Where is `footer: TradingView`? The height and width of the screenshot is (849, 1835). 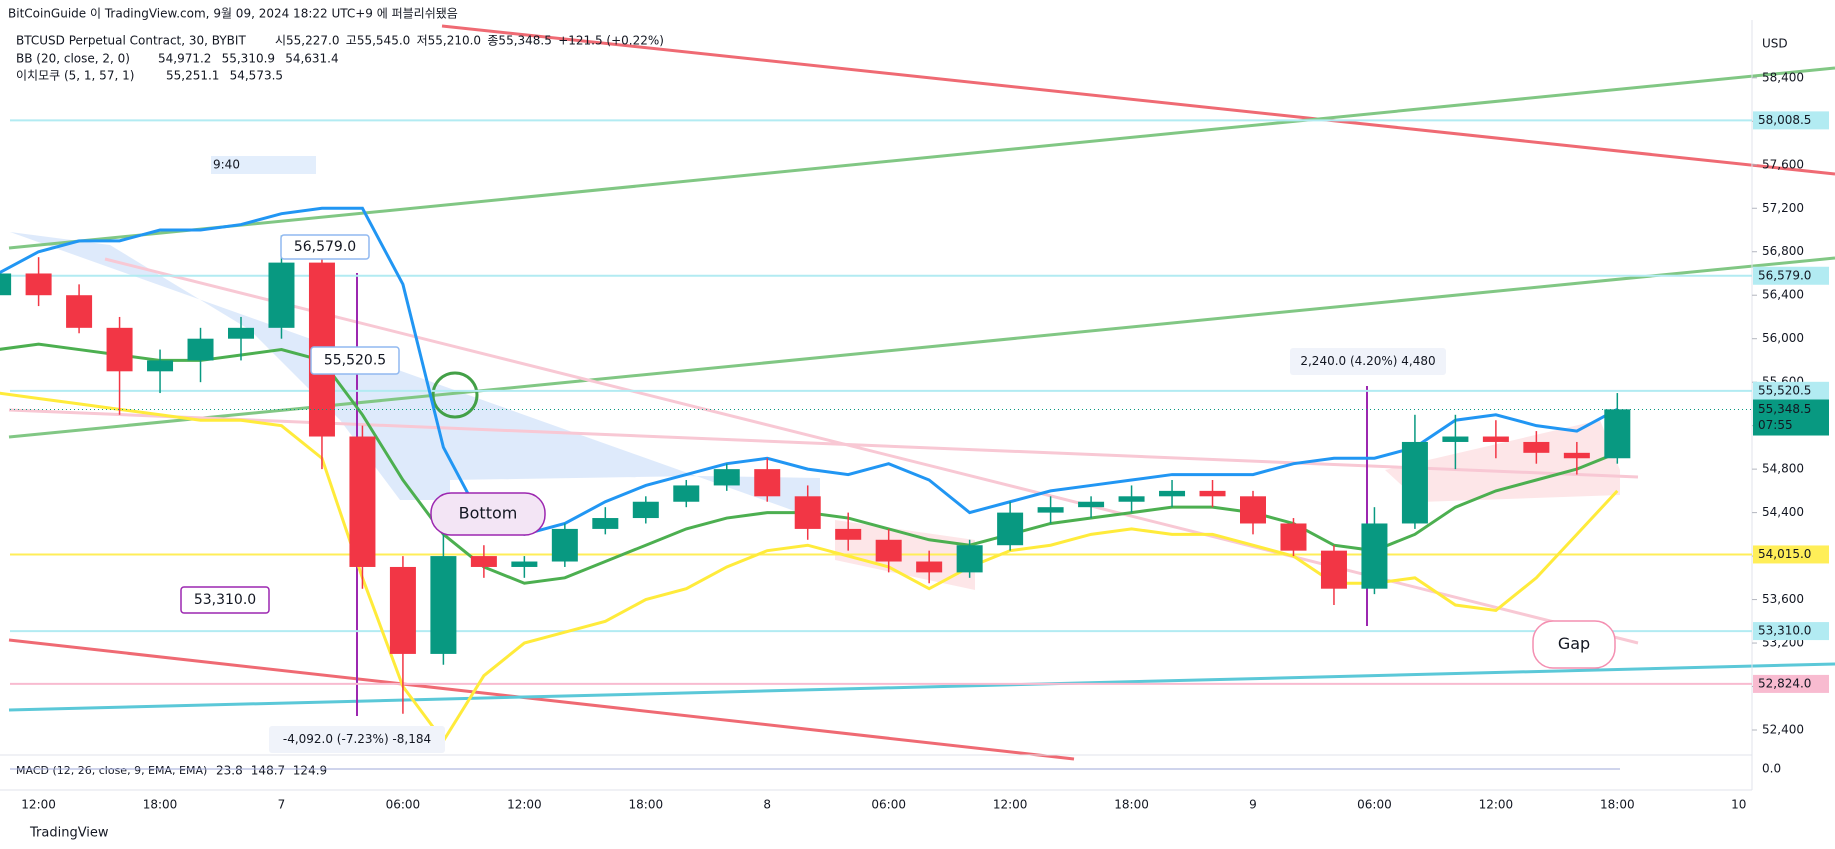
footer: TradingView is located at coordinates (69, 833).